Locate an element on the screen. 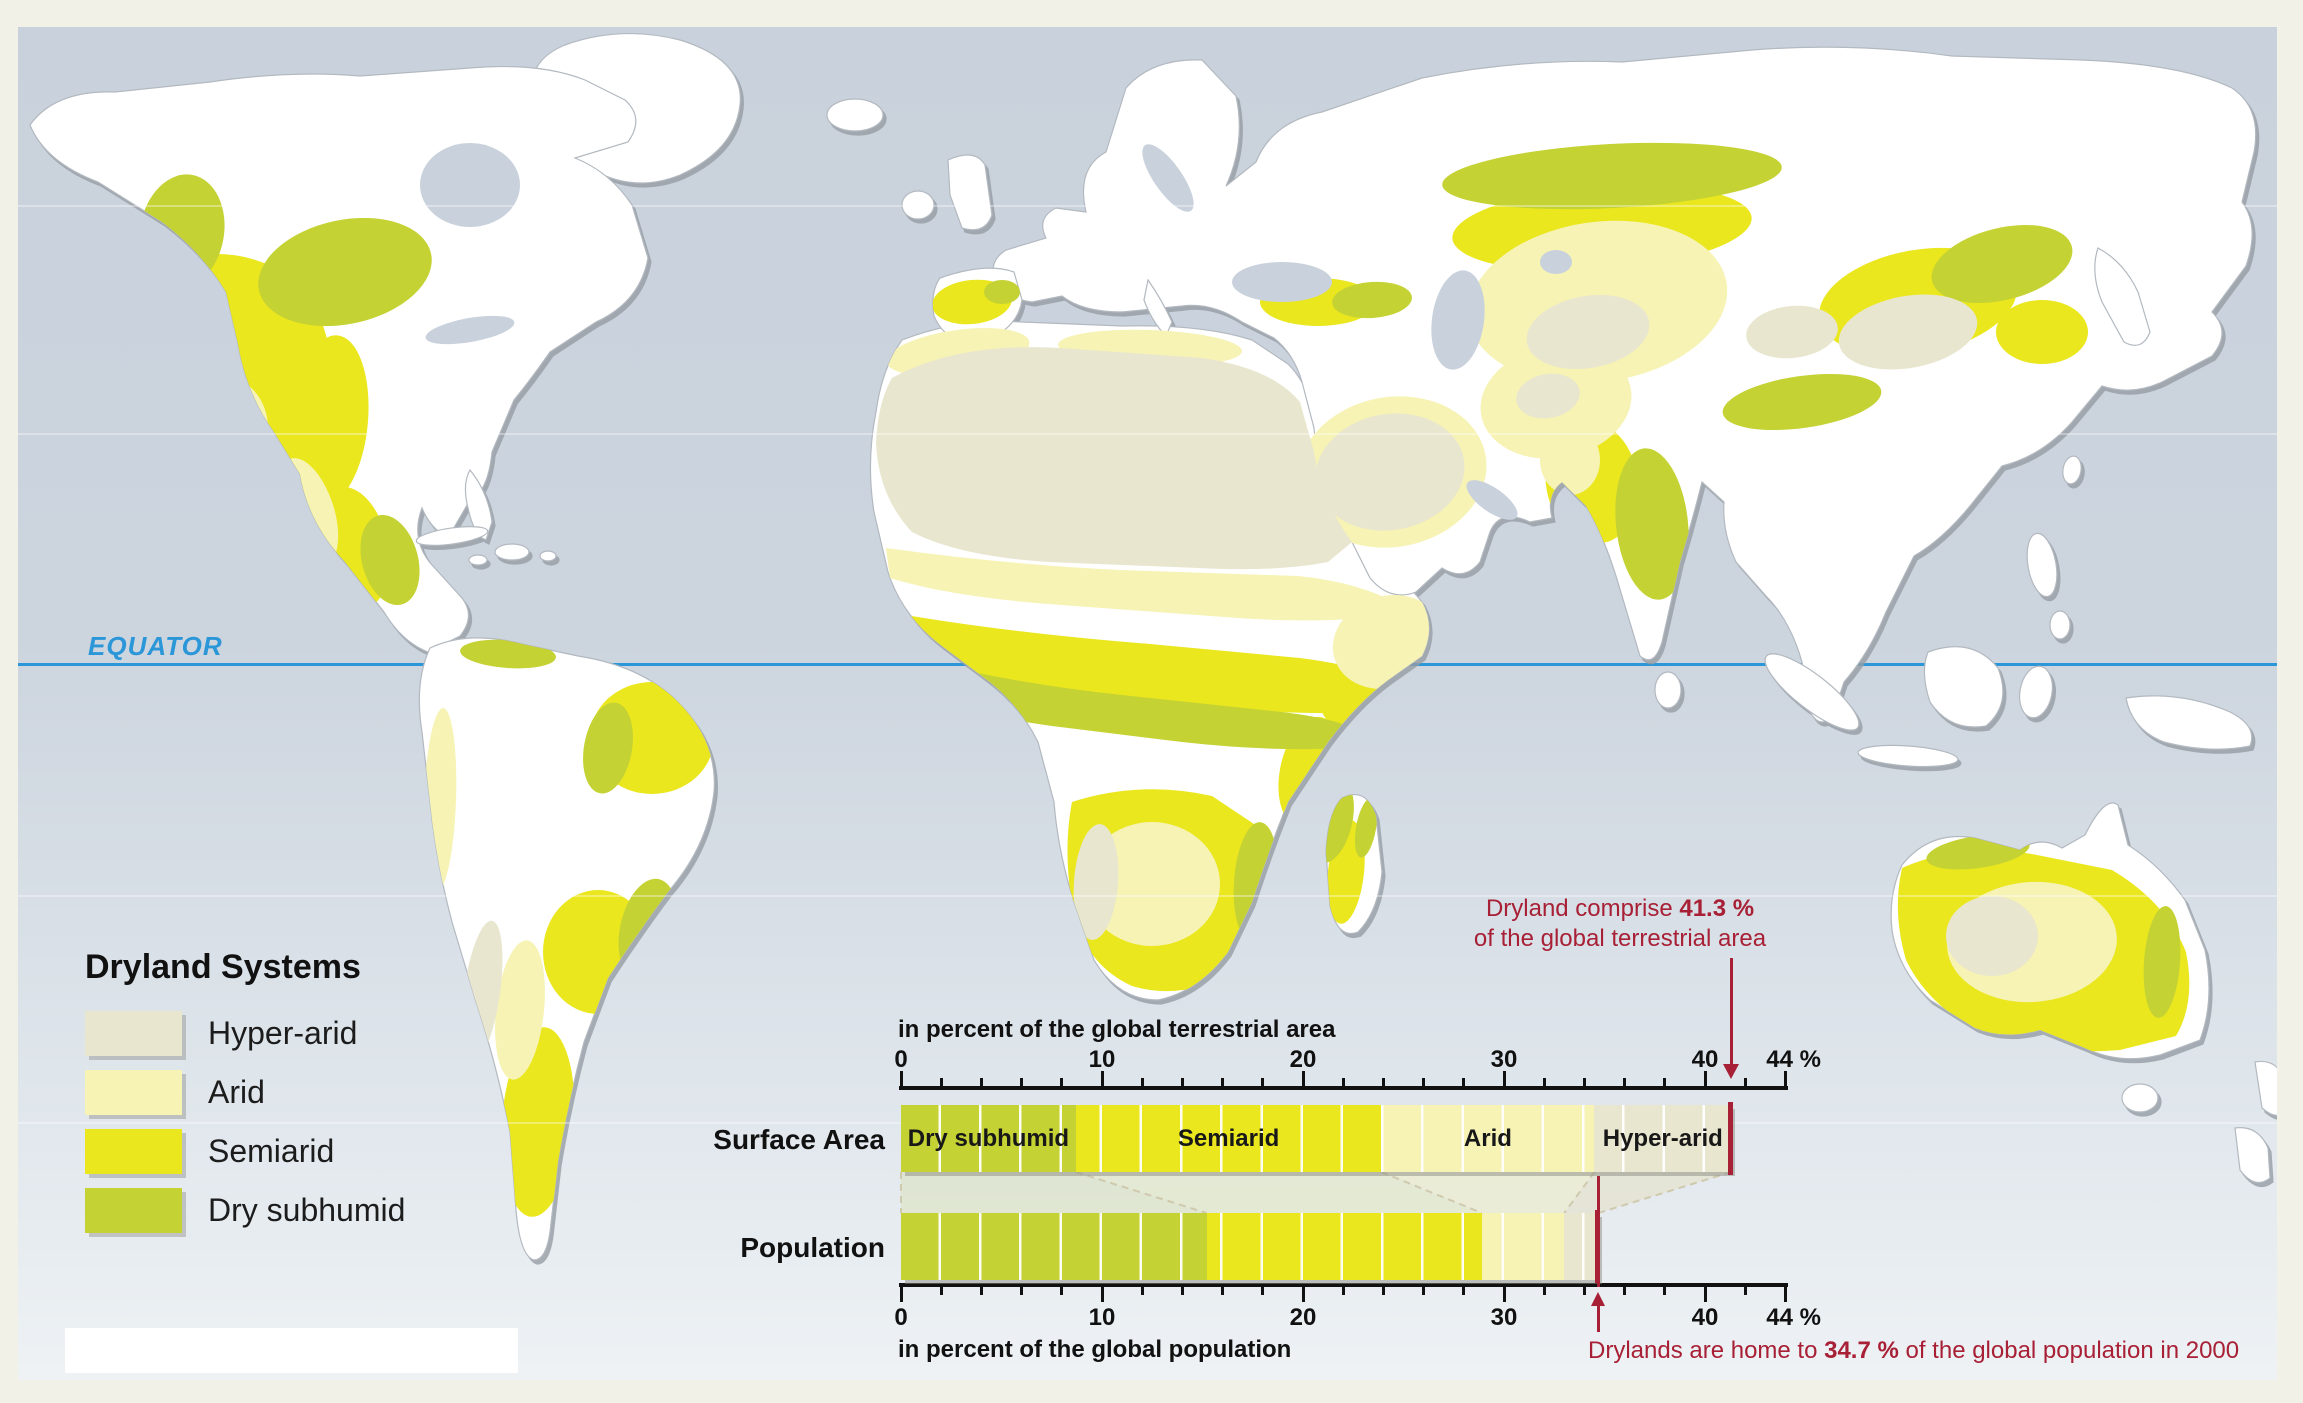 This screenshot has width=2303, height=1403. hyper-arid-swatch is located at coordinates (133, 1033).